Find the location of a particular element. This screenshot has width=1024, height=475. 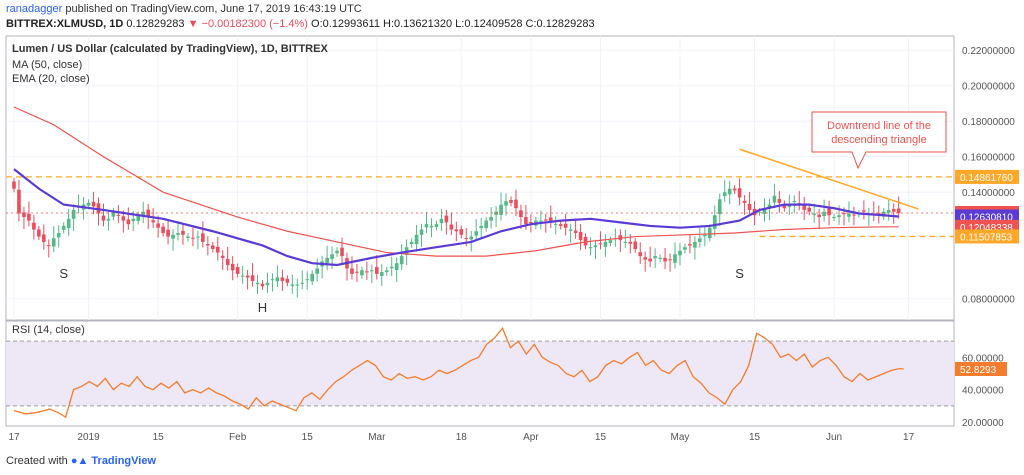

annotation-text-line1: Downtrend line of the is located at coordinates (879, 126).